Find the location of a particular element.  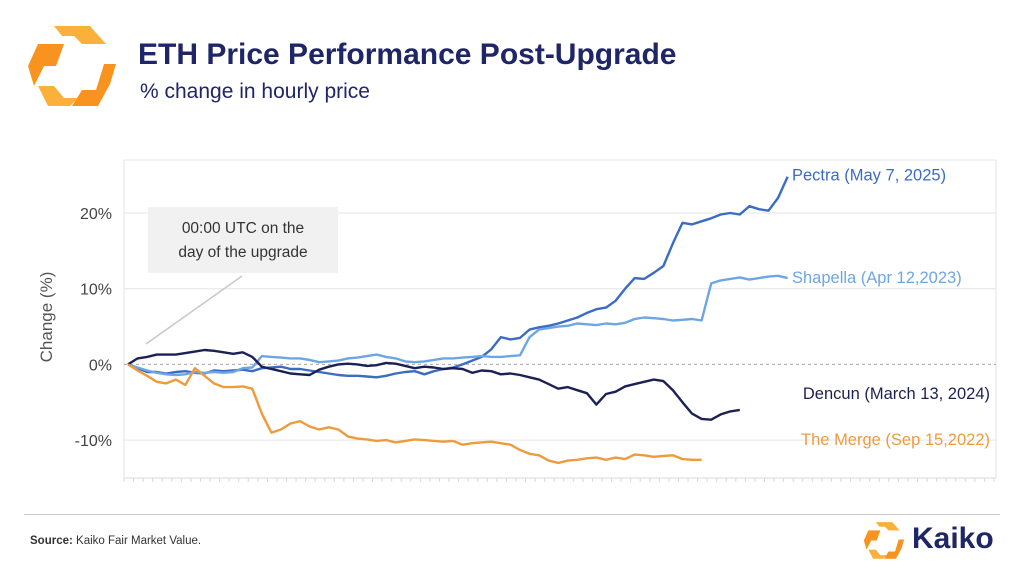

source-label: Source: is located at coordinates (51, 541).